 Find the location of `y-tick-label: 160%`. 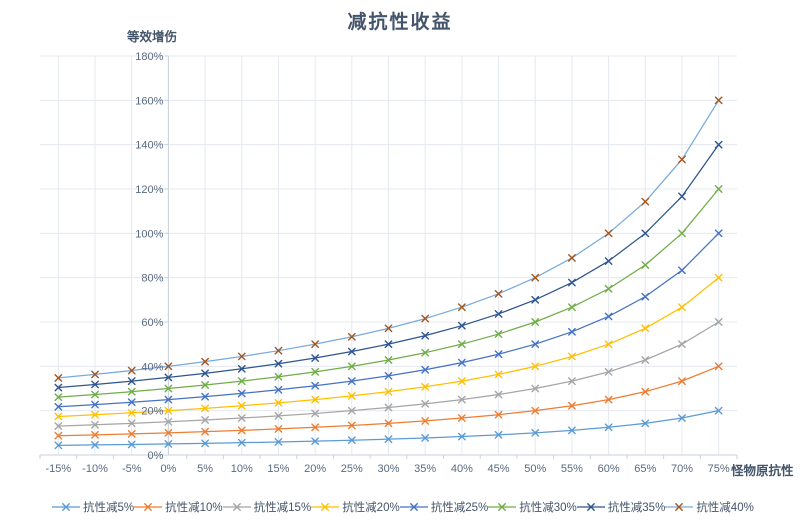

y-tick-label: 160% is located at coordinates (149, 101).